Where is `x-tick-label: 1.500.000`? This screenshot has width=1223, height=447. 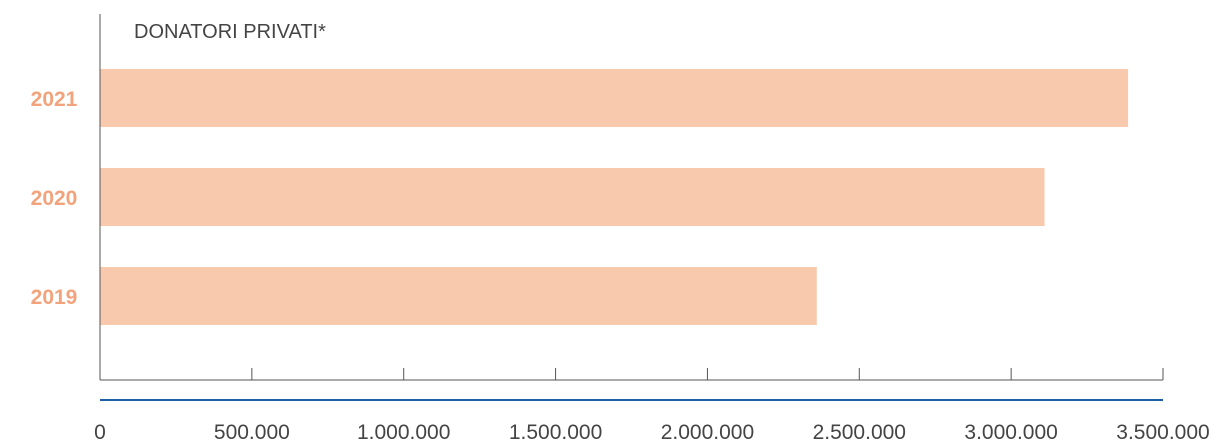 x-tick-label: 1.500.000 is located at coordinates (555, 431).